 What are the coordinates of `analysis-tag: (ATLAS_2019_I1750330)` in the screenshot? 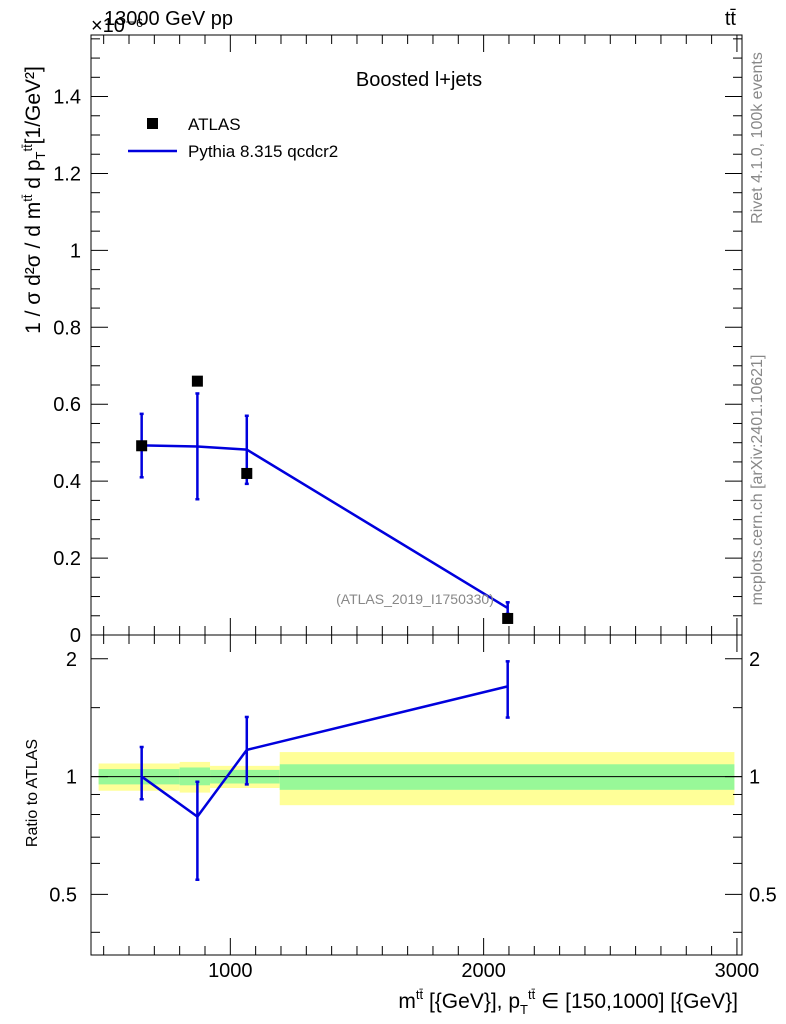 It's located at (415, 599).